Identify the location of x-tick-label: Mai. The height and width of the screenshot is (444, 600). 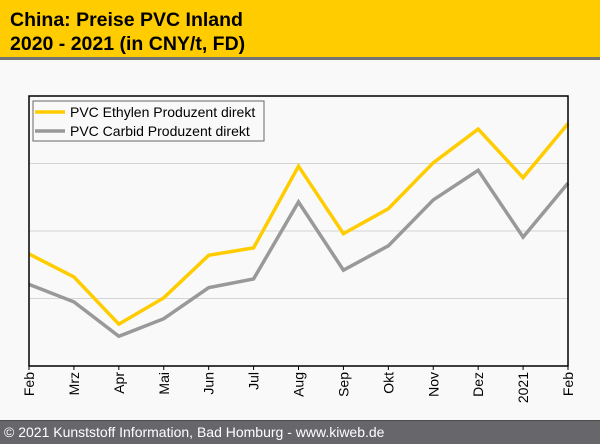
(164, 383).